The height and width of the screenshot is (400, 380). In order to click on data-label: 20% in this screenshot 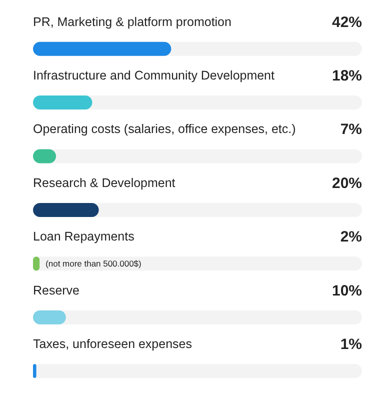, I will do `click(347, 183)`.